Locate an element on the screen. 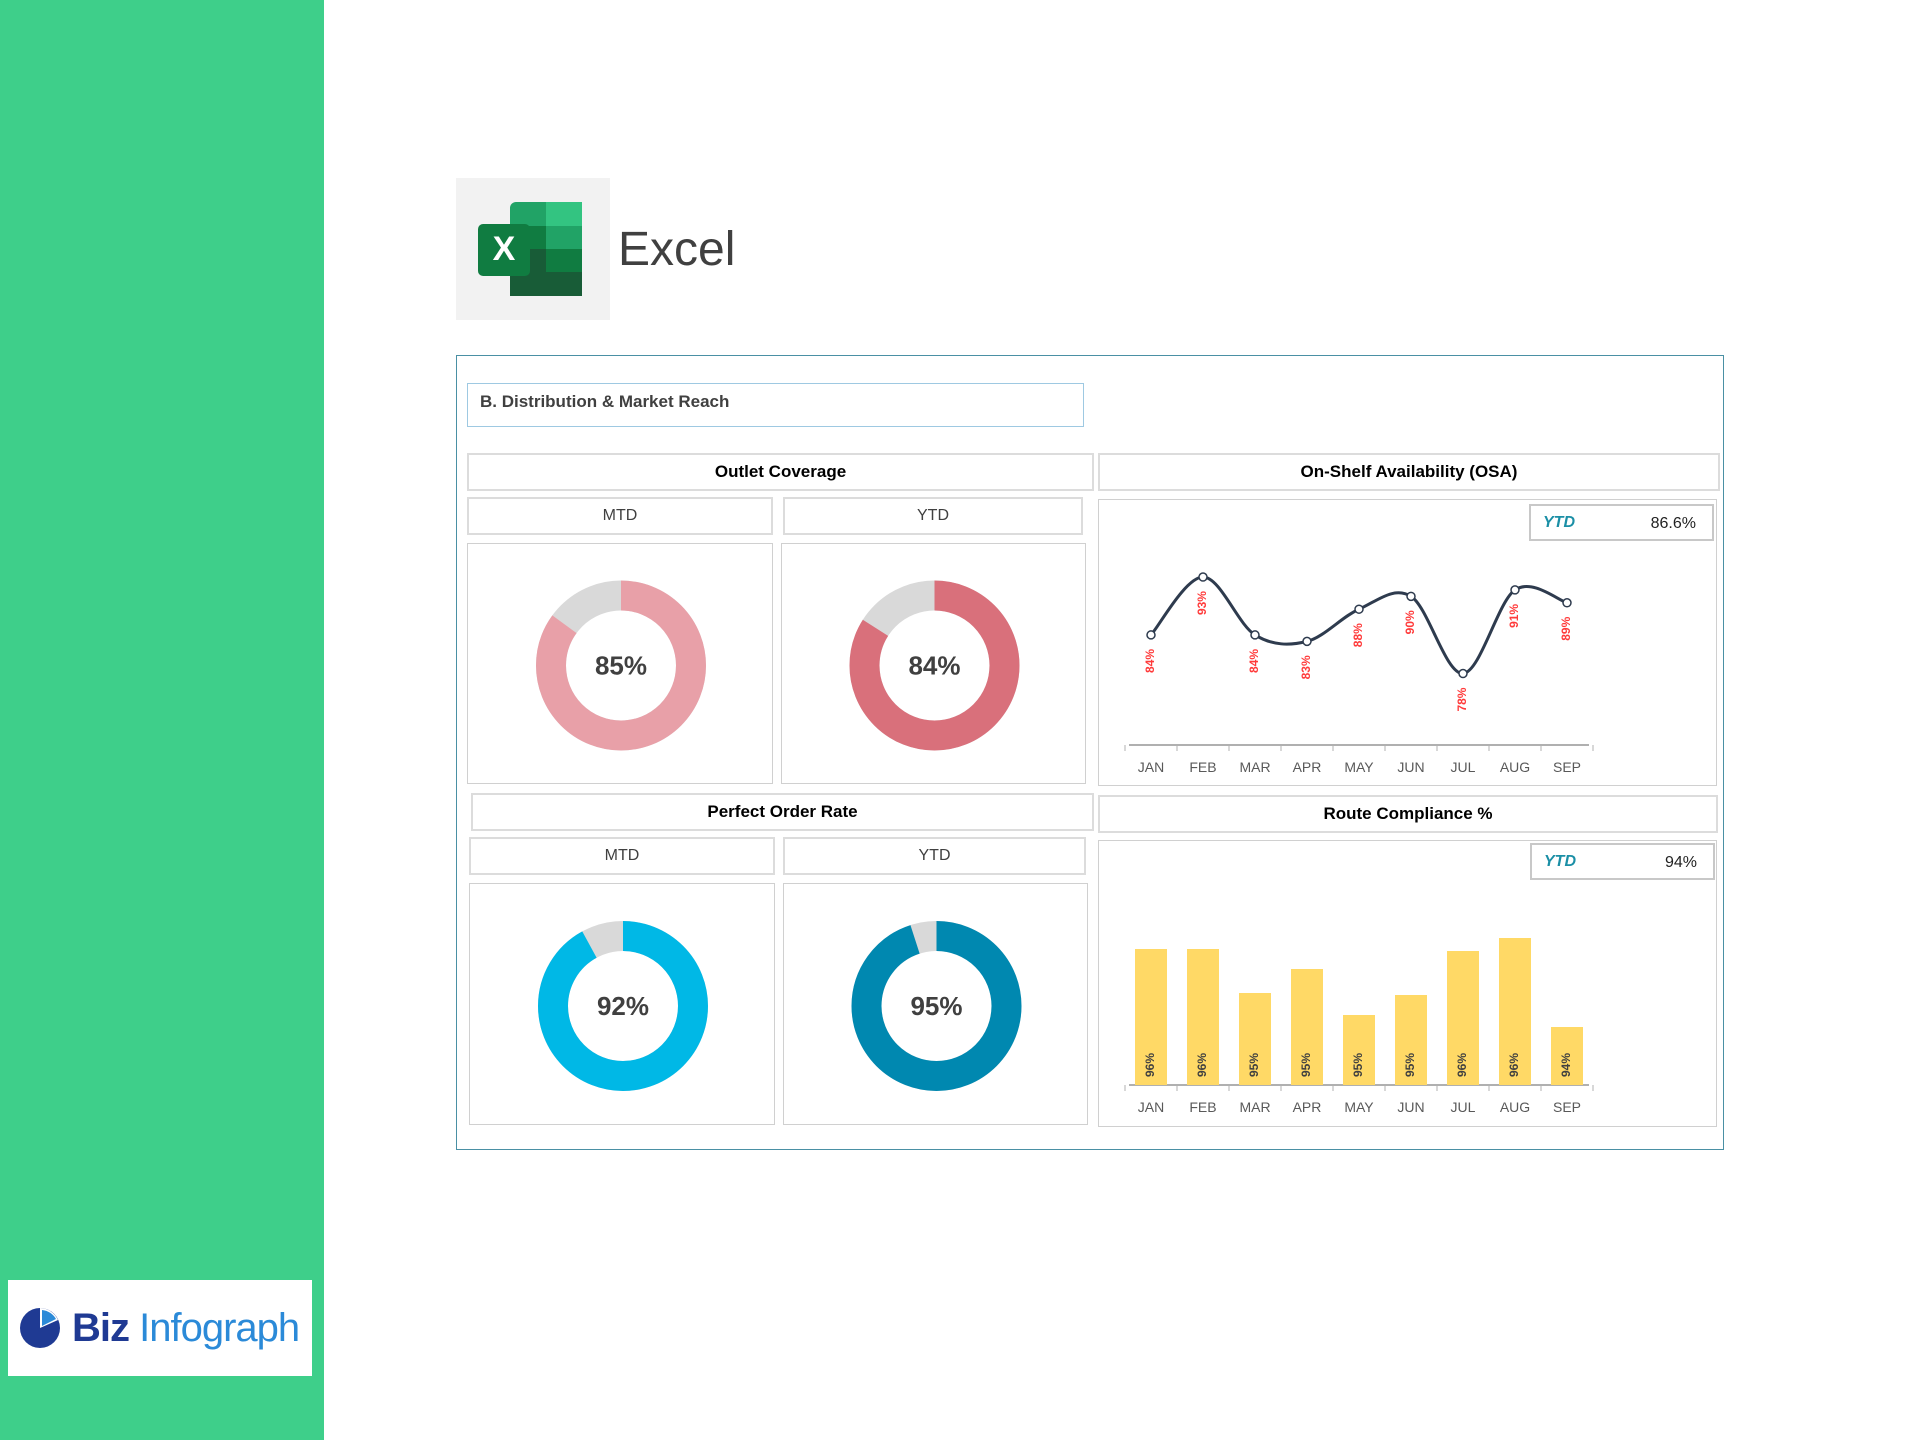 Image resolution: width=1920 pixels, height=1440 pixels. osa-header: On-Shelf Availability (OSA) is located at coordinates (1409, 472).